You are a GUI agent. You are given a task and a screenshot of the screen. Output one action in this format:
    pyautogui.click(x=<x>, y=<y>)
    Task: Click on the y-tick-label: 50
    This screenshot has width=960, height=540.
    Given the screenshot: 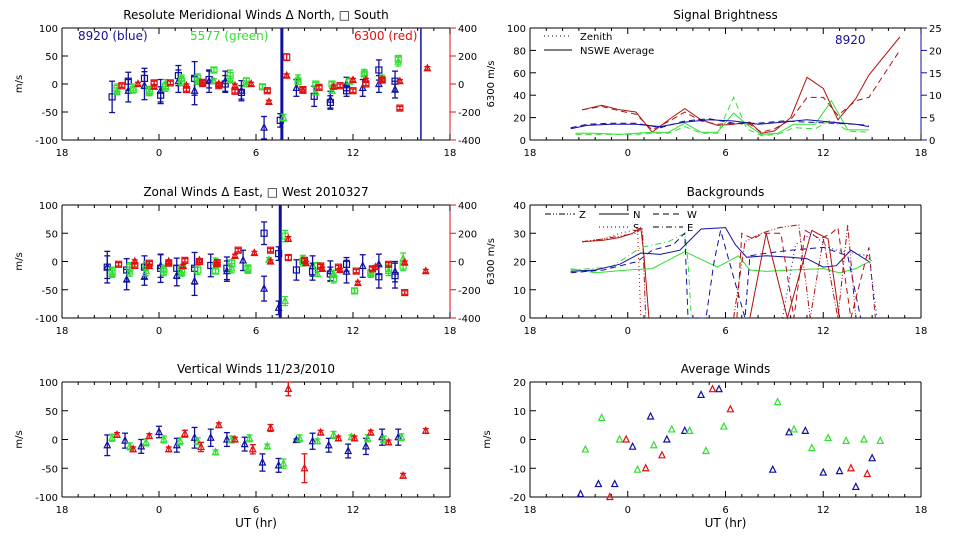 What is the action you would take?
    pyautogui.click(x=51, y=234)
    